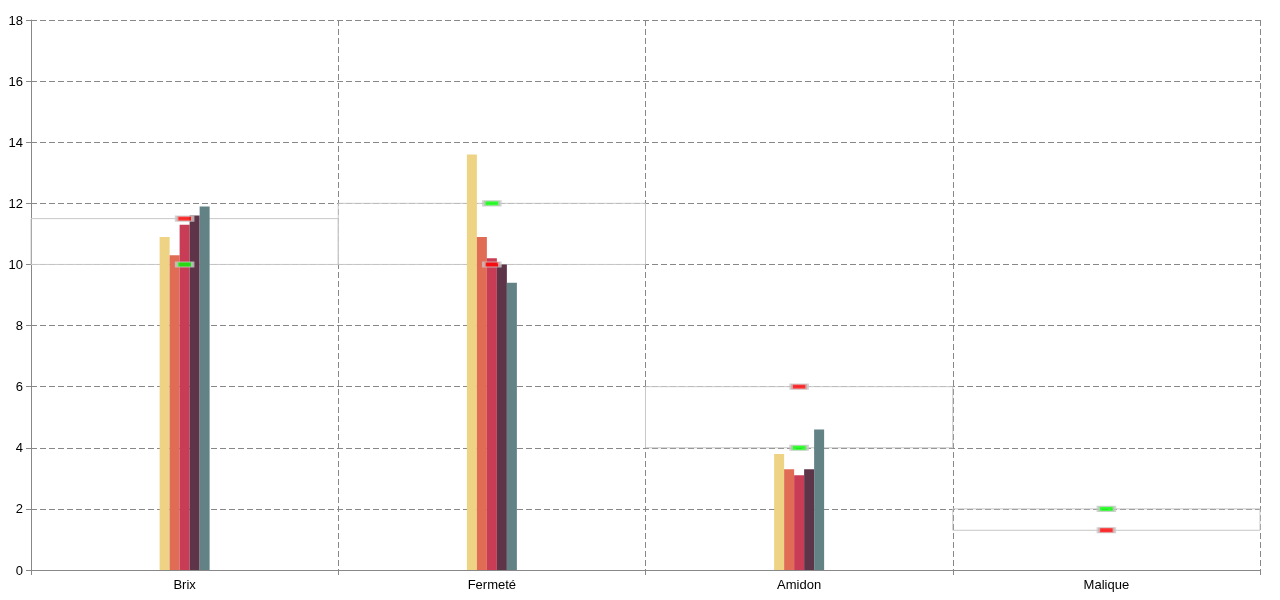 This screenshot has height=600, width=1280. What do you see at coordinates (19, 570) in the screenshot?
I see `y-tick-label: 0` at bounding box center [19, 570].